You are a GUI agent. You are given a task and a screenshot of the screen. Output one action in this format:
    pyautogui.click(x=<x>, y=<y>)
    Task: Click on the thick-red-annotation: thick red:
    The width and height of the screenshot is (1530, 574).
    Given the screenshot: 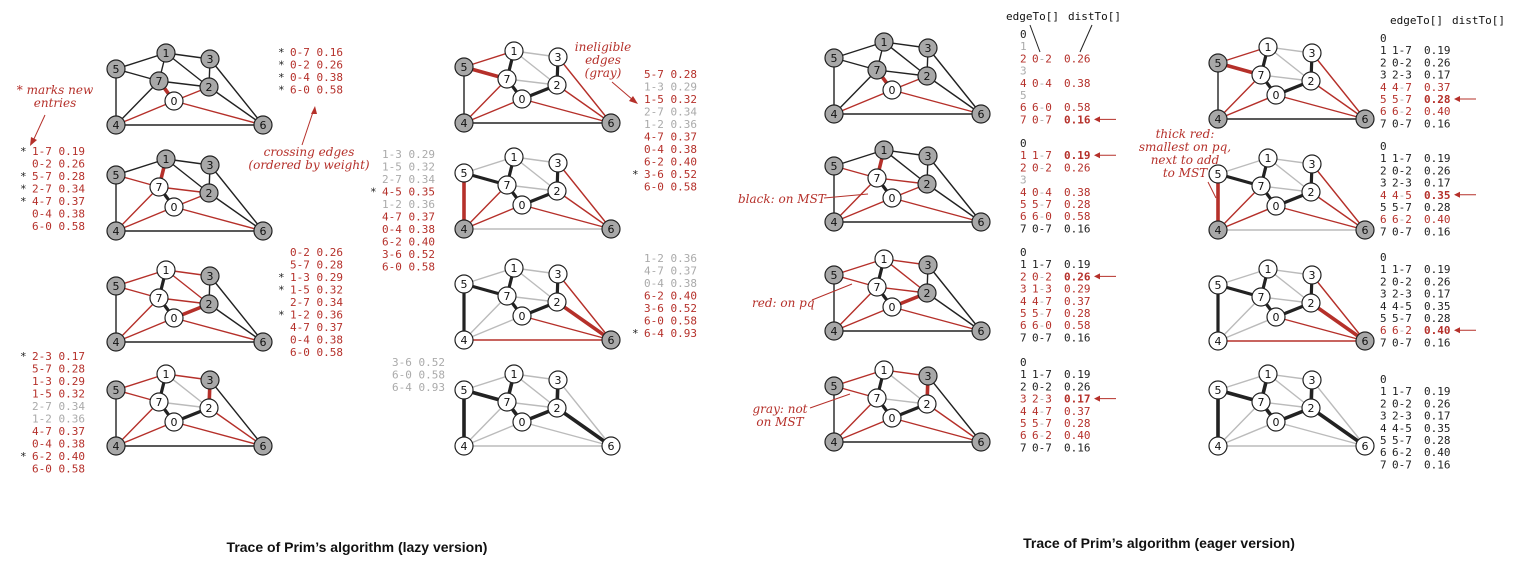 What is the action you would take?
    pyautogui.click(x=1185, y=134)
    